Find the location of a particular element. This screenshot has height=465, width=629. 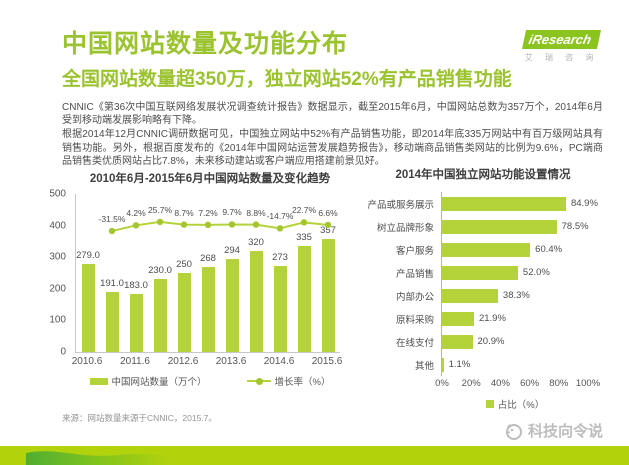

hbar-category-label: 树立品牌形象 is located at coordinates (405, 228).